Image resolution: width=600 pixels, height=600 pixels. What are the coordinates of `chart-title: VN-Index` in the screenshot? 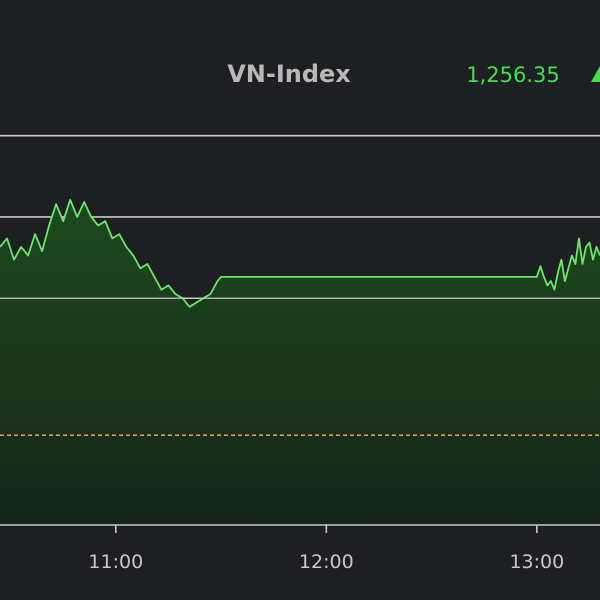 It's located at (289, 74).